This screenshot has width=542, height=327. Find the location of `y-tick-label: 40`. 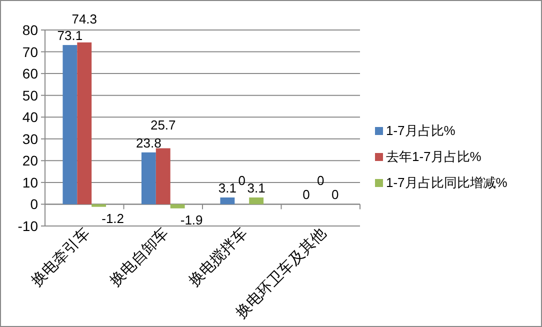

y-tick-label: 40 is located at coordinates (30, 117).